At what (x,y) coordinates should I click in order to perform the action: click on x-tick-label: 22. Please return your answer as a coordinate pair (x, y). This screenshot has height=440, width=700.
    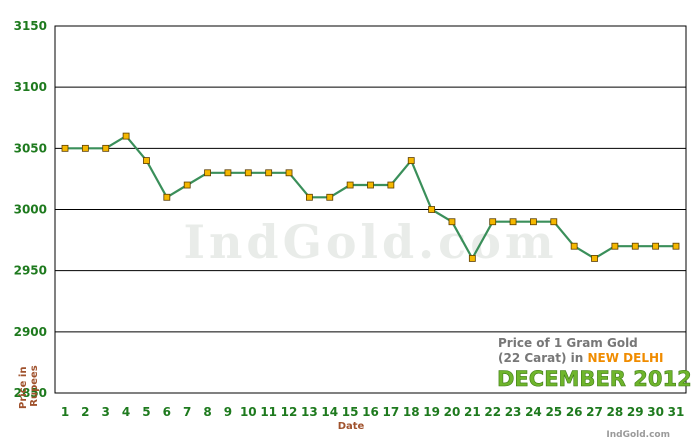
    Looking at the image, I should click on (492, 412).